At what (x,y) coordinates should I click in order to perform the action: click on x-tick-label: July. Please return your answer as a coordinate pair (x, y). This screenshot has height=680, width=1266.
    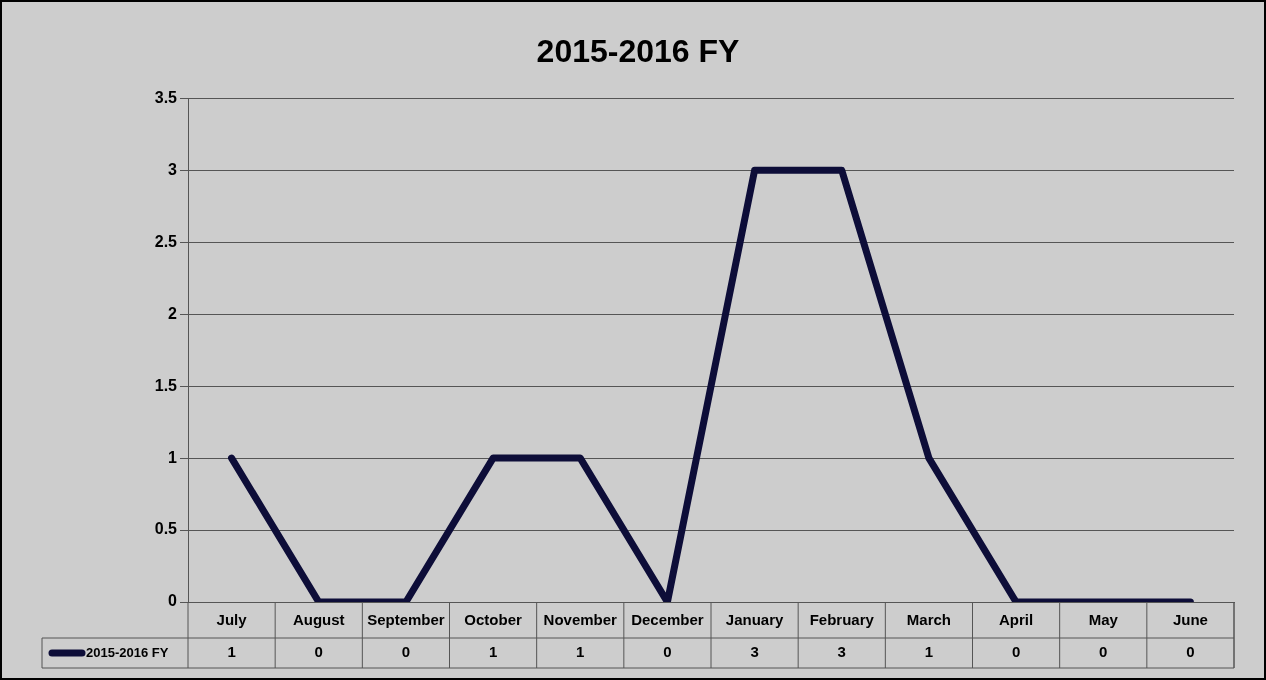
    Looking at the image, I should click on (232, 620).